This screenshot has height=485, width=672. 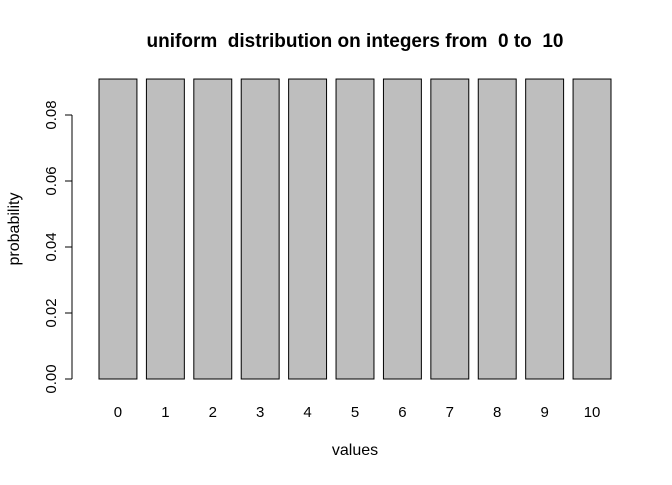 I want to click on y-tick-label: 0.06, so click(x=51, y=180).